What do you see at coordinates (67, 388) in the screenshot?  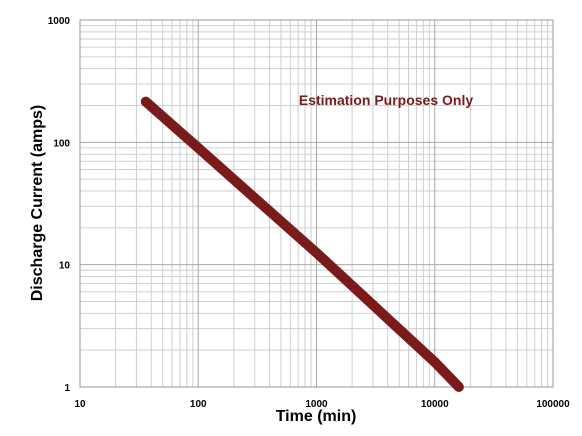 I see `y-tick-label: 1` at bounding box center [67, 388].